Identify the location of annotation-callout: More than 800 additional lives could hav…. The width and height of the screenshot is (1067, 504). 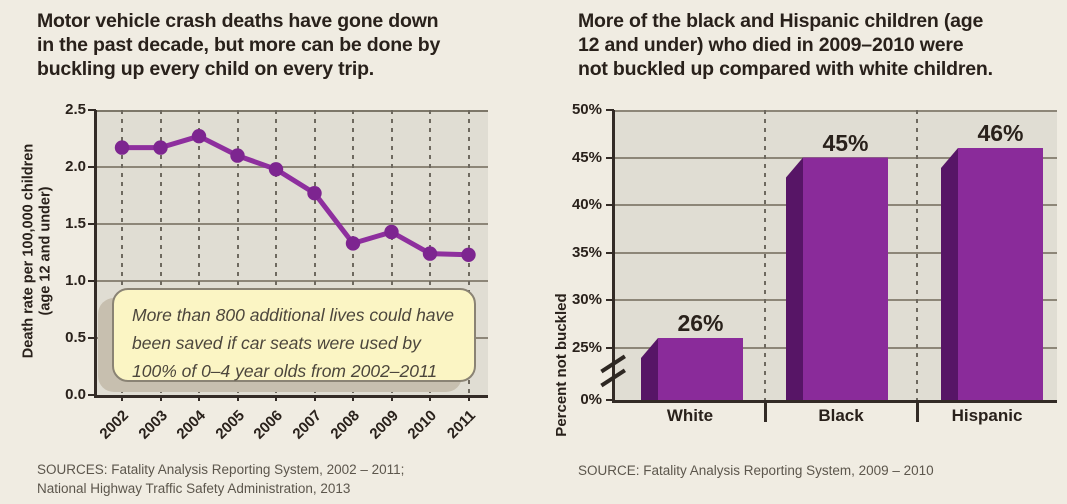
(294, 335).